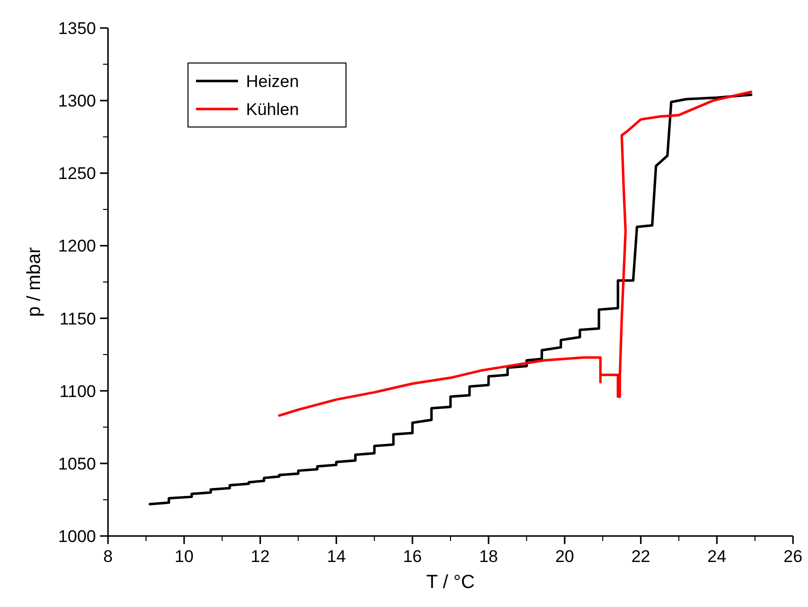 The image size is (808, 607). Describe the element at coordinates (260, 556) in the screenshot. I see `x-tick-label: 12` at that location.